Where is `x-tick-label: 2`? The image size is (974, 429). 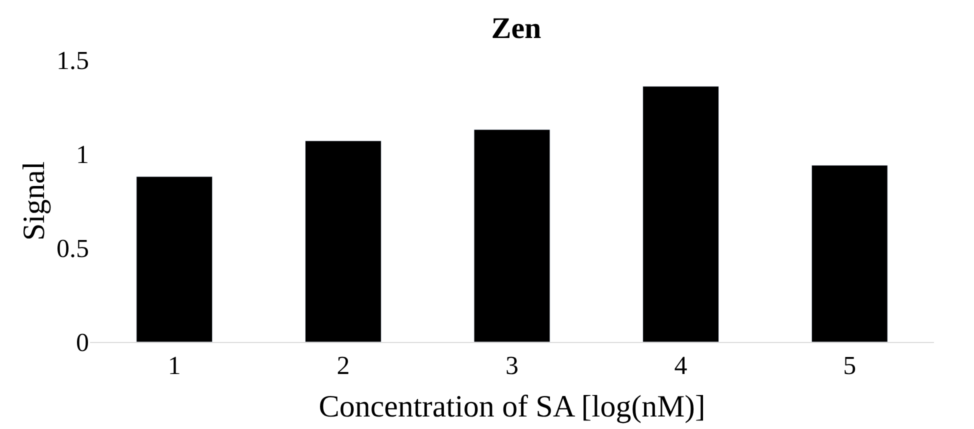
x-tick-label: 2 is located at coordinates (343, 365).